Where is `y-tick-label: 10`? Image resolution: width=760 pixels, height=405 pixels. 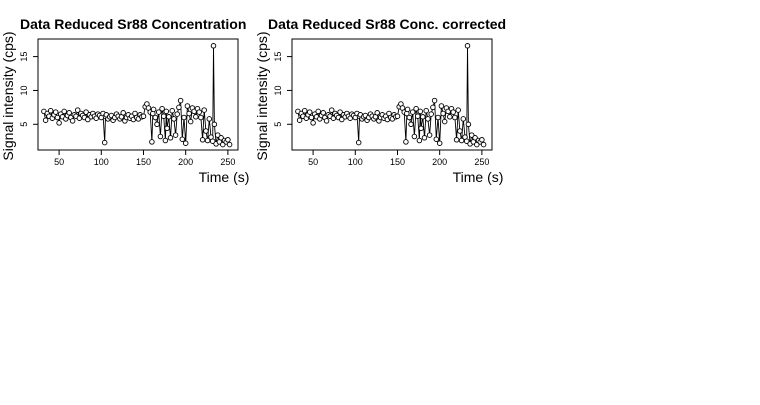
y-tick-label: 10 is located at coordinates (278, 90).